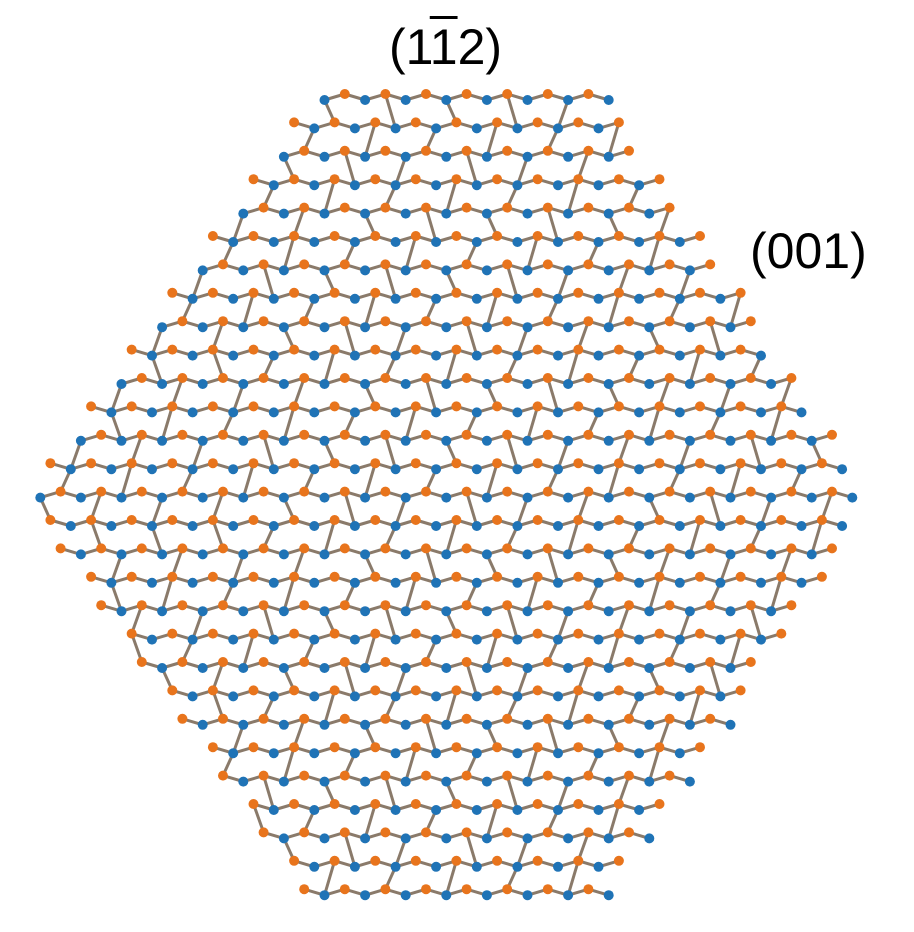  What do you see at coordinates (480, 47) in the screenshot?
I see `facet-label-top-post: 2)` at bounding box center [480, 47].